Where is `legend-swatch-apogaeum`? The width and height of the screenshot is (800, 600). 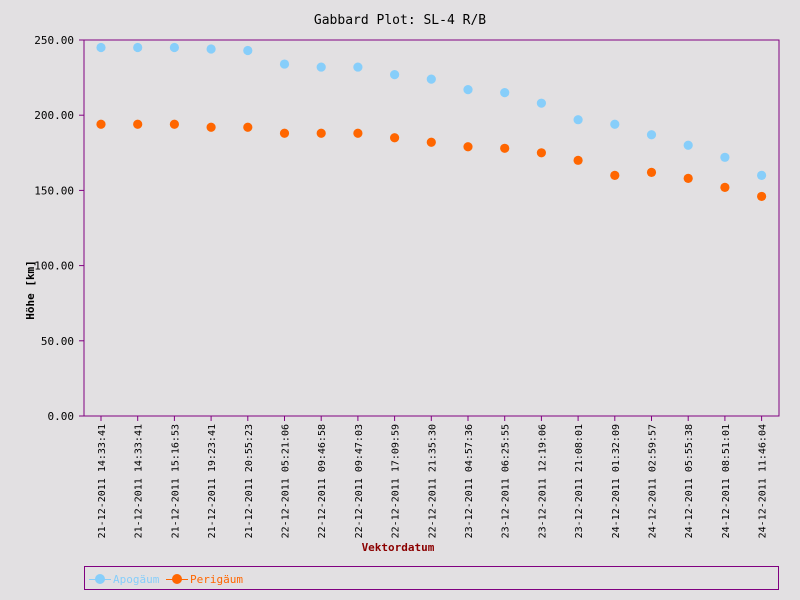
legend-swatch-apogaeum is located at coordinates (100, 579).